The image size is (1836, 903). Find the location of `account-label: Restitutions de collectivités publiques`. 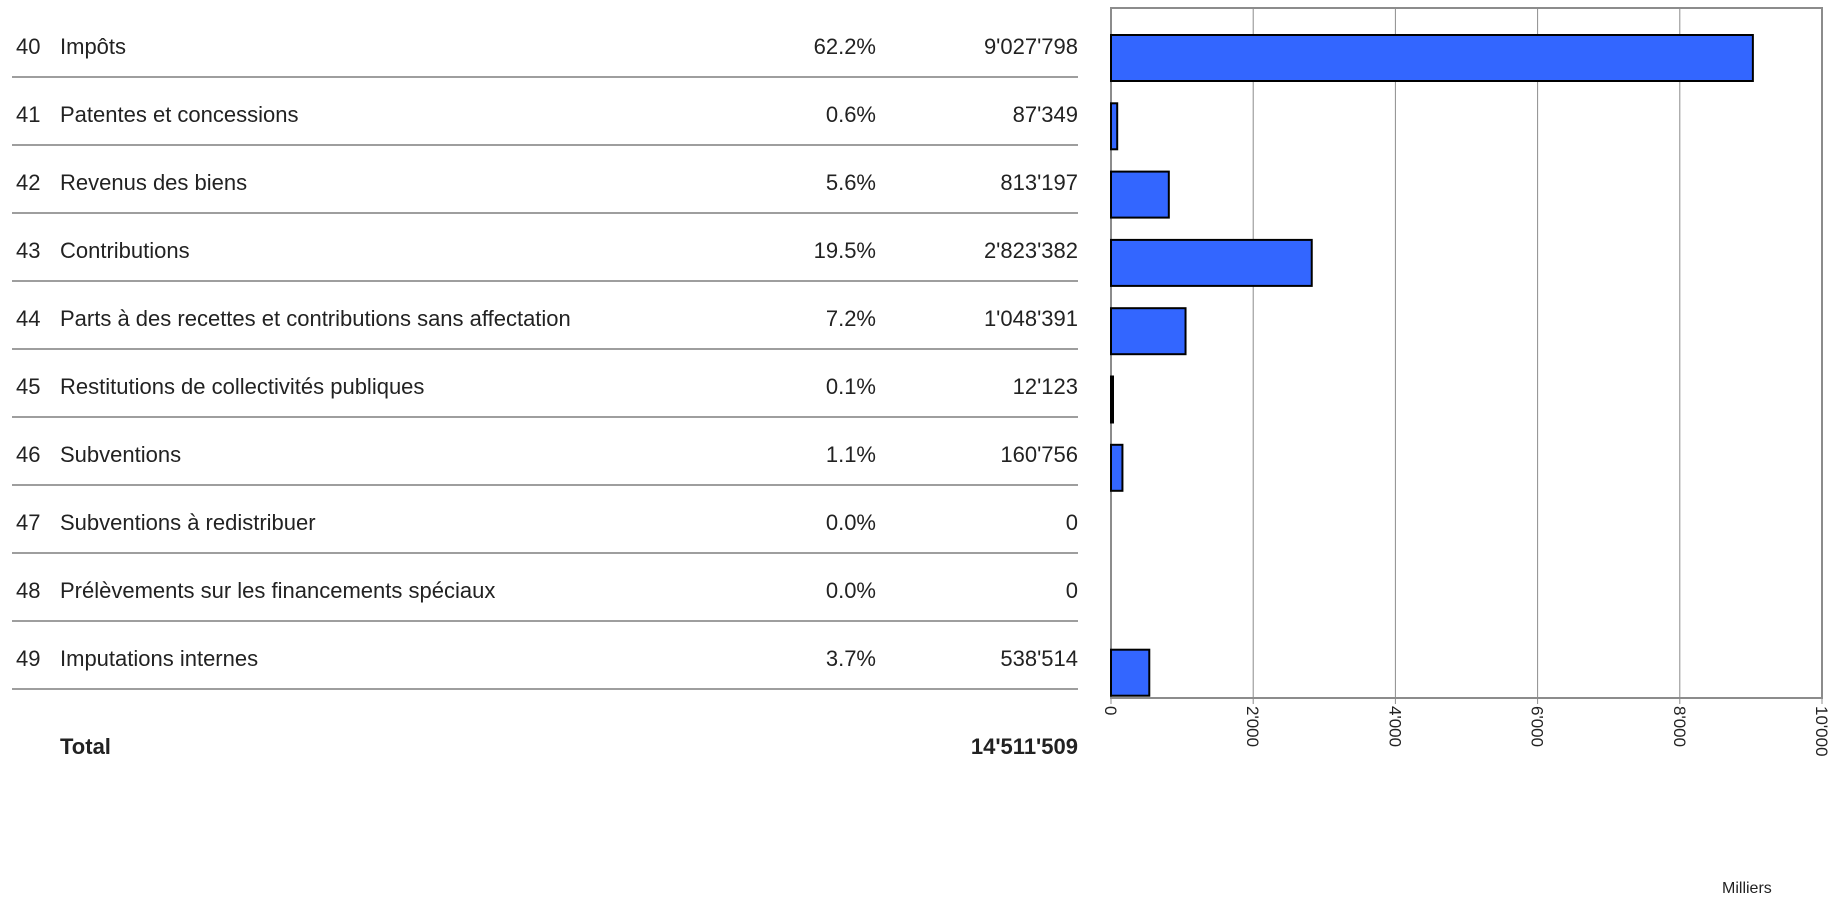

account-label: Restitutions de collectivités publiques is located at coordinates (242, 386).